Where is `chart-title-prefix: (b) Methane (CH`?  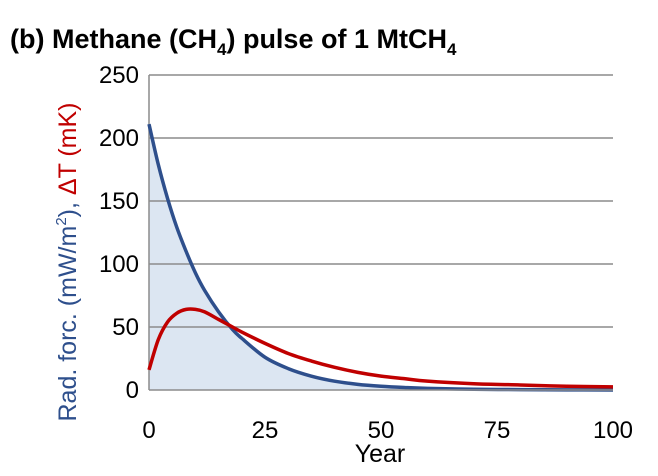 chart-title-prefix: (b) Methane (CH is located at coordinates (113, 39).